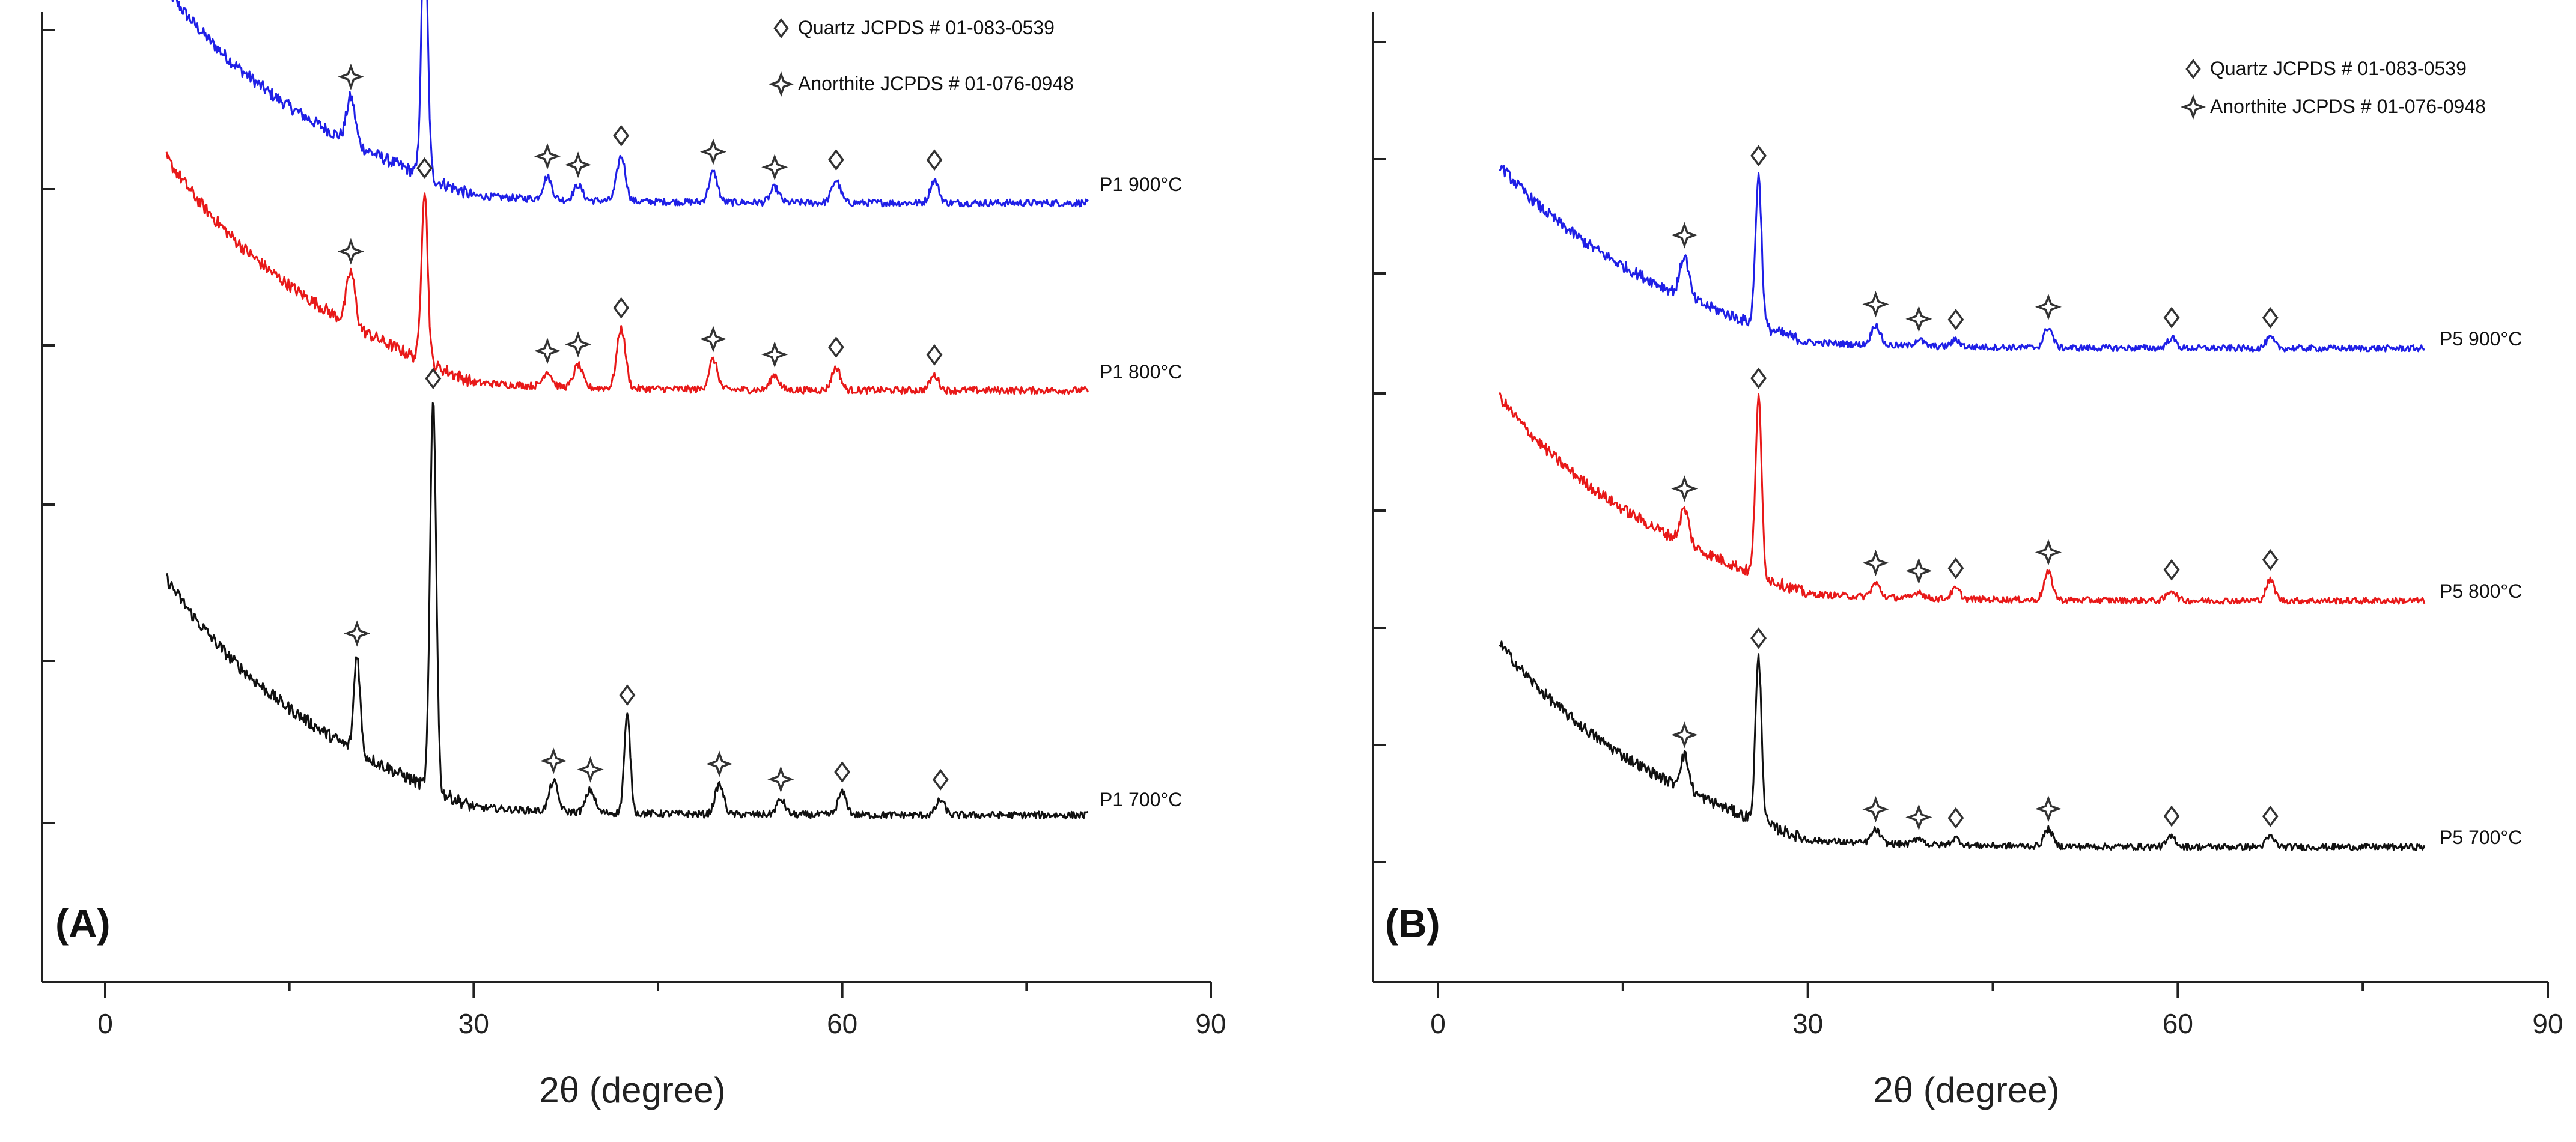 This screenshot has width=2576, height=1142. What do you see at coordinates (2481, 837) in the screenshot?
I see `series-label: P5 700°C` at bounding box center [2481, 837].